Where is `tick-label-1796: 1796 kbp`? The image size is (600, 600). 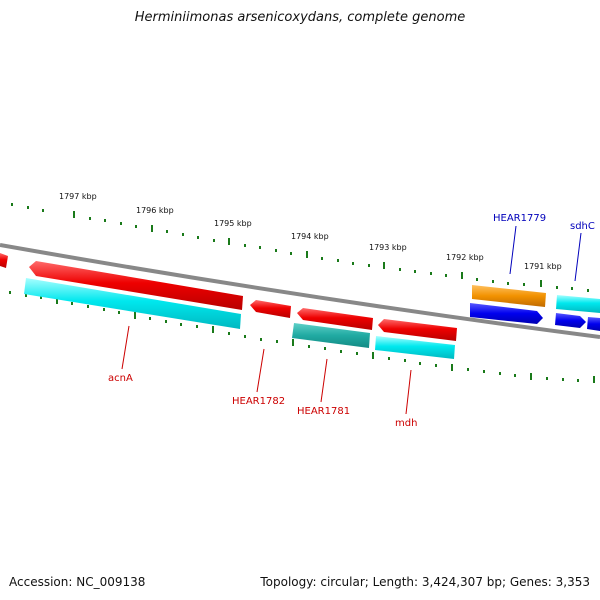
tick-label-1796: 1796 kbp is located at coordinates (155, 210).